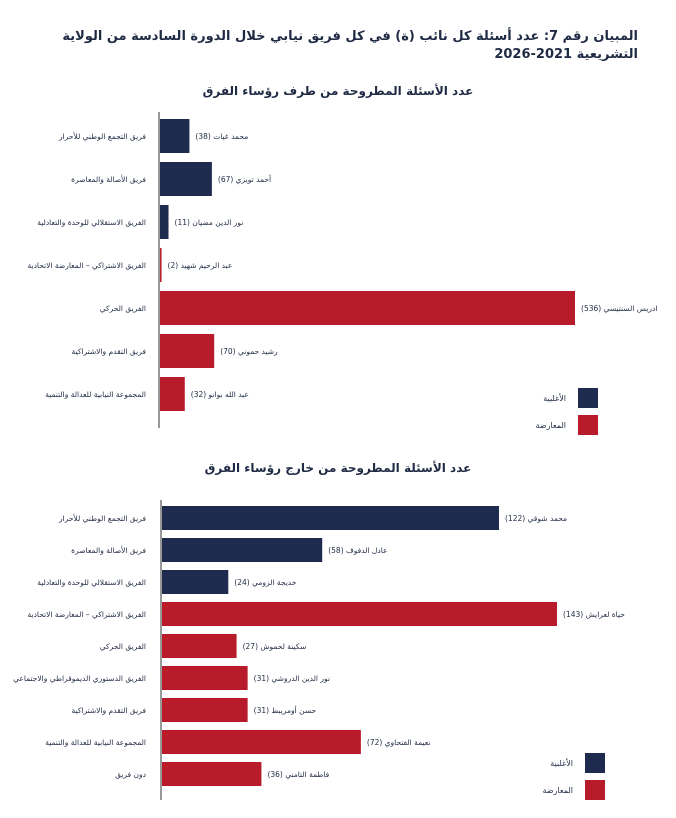 This screenshot has width=676, height=818. Describe the element at coordinates (108, 550) in the screenshot. I see `chart-2-category-label: فريق الأصالة والمعاصرة` at that location.